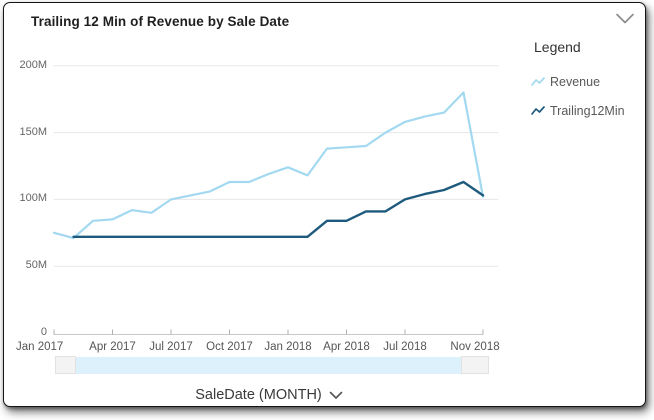 This screenshot has width=654, height=420. I want to click on legend-title: Legend, so click(557, 47).